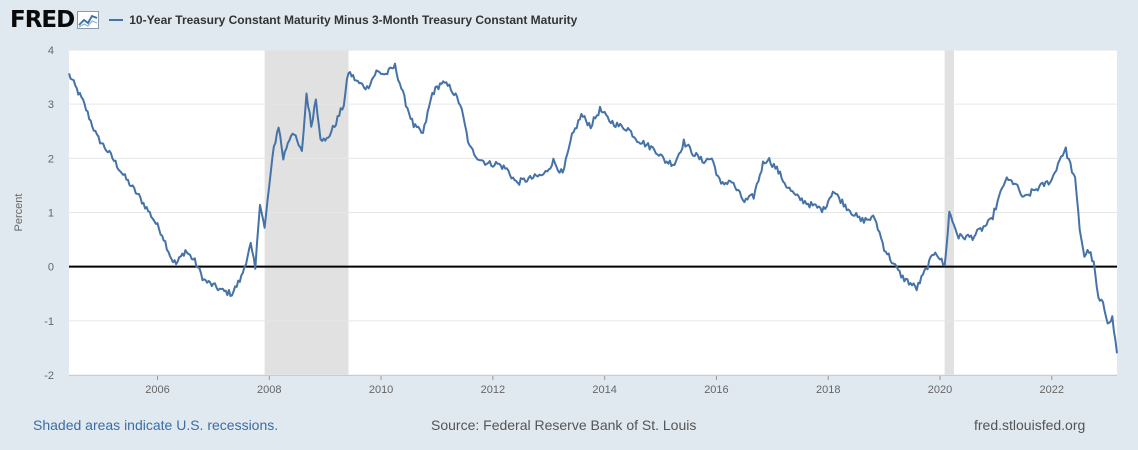  Describe the element at coordinates (42, 20) in the screenshot. I see `fred-logo: FRED` at that location.